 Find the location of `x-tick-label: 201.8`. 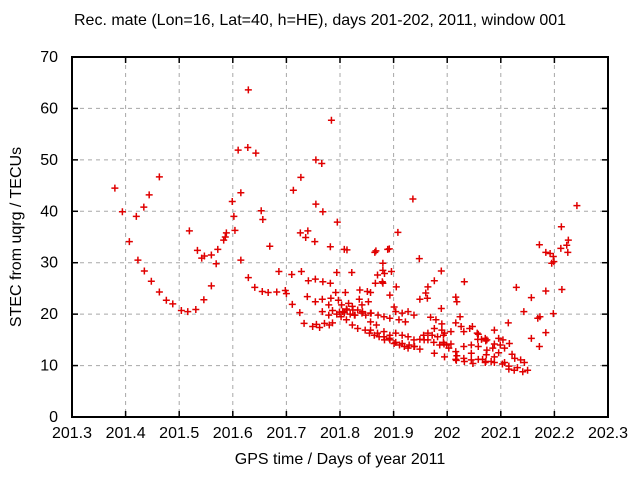

x-tick-label: 201.8 is located at coordinates (340, 433).